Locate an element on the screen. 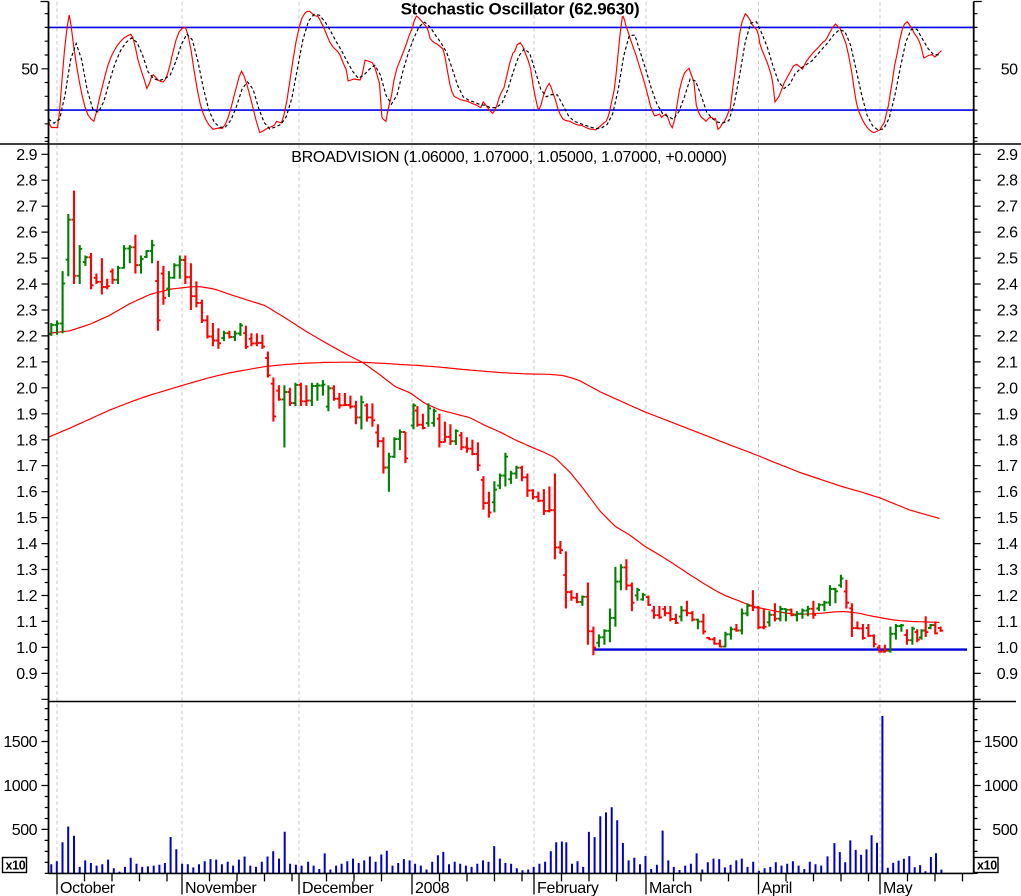 The width and height of the screenshot is (1021, 896). svg-text: October is located at coordinates (88, 888).